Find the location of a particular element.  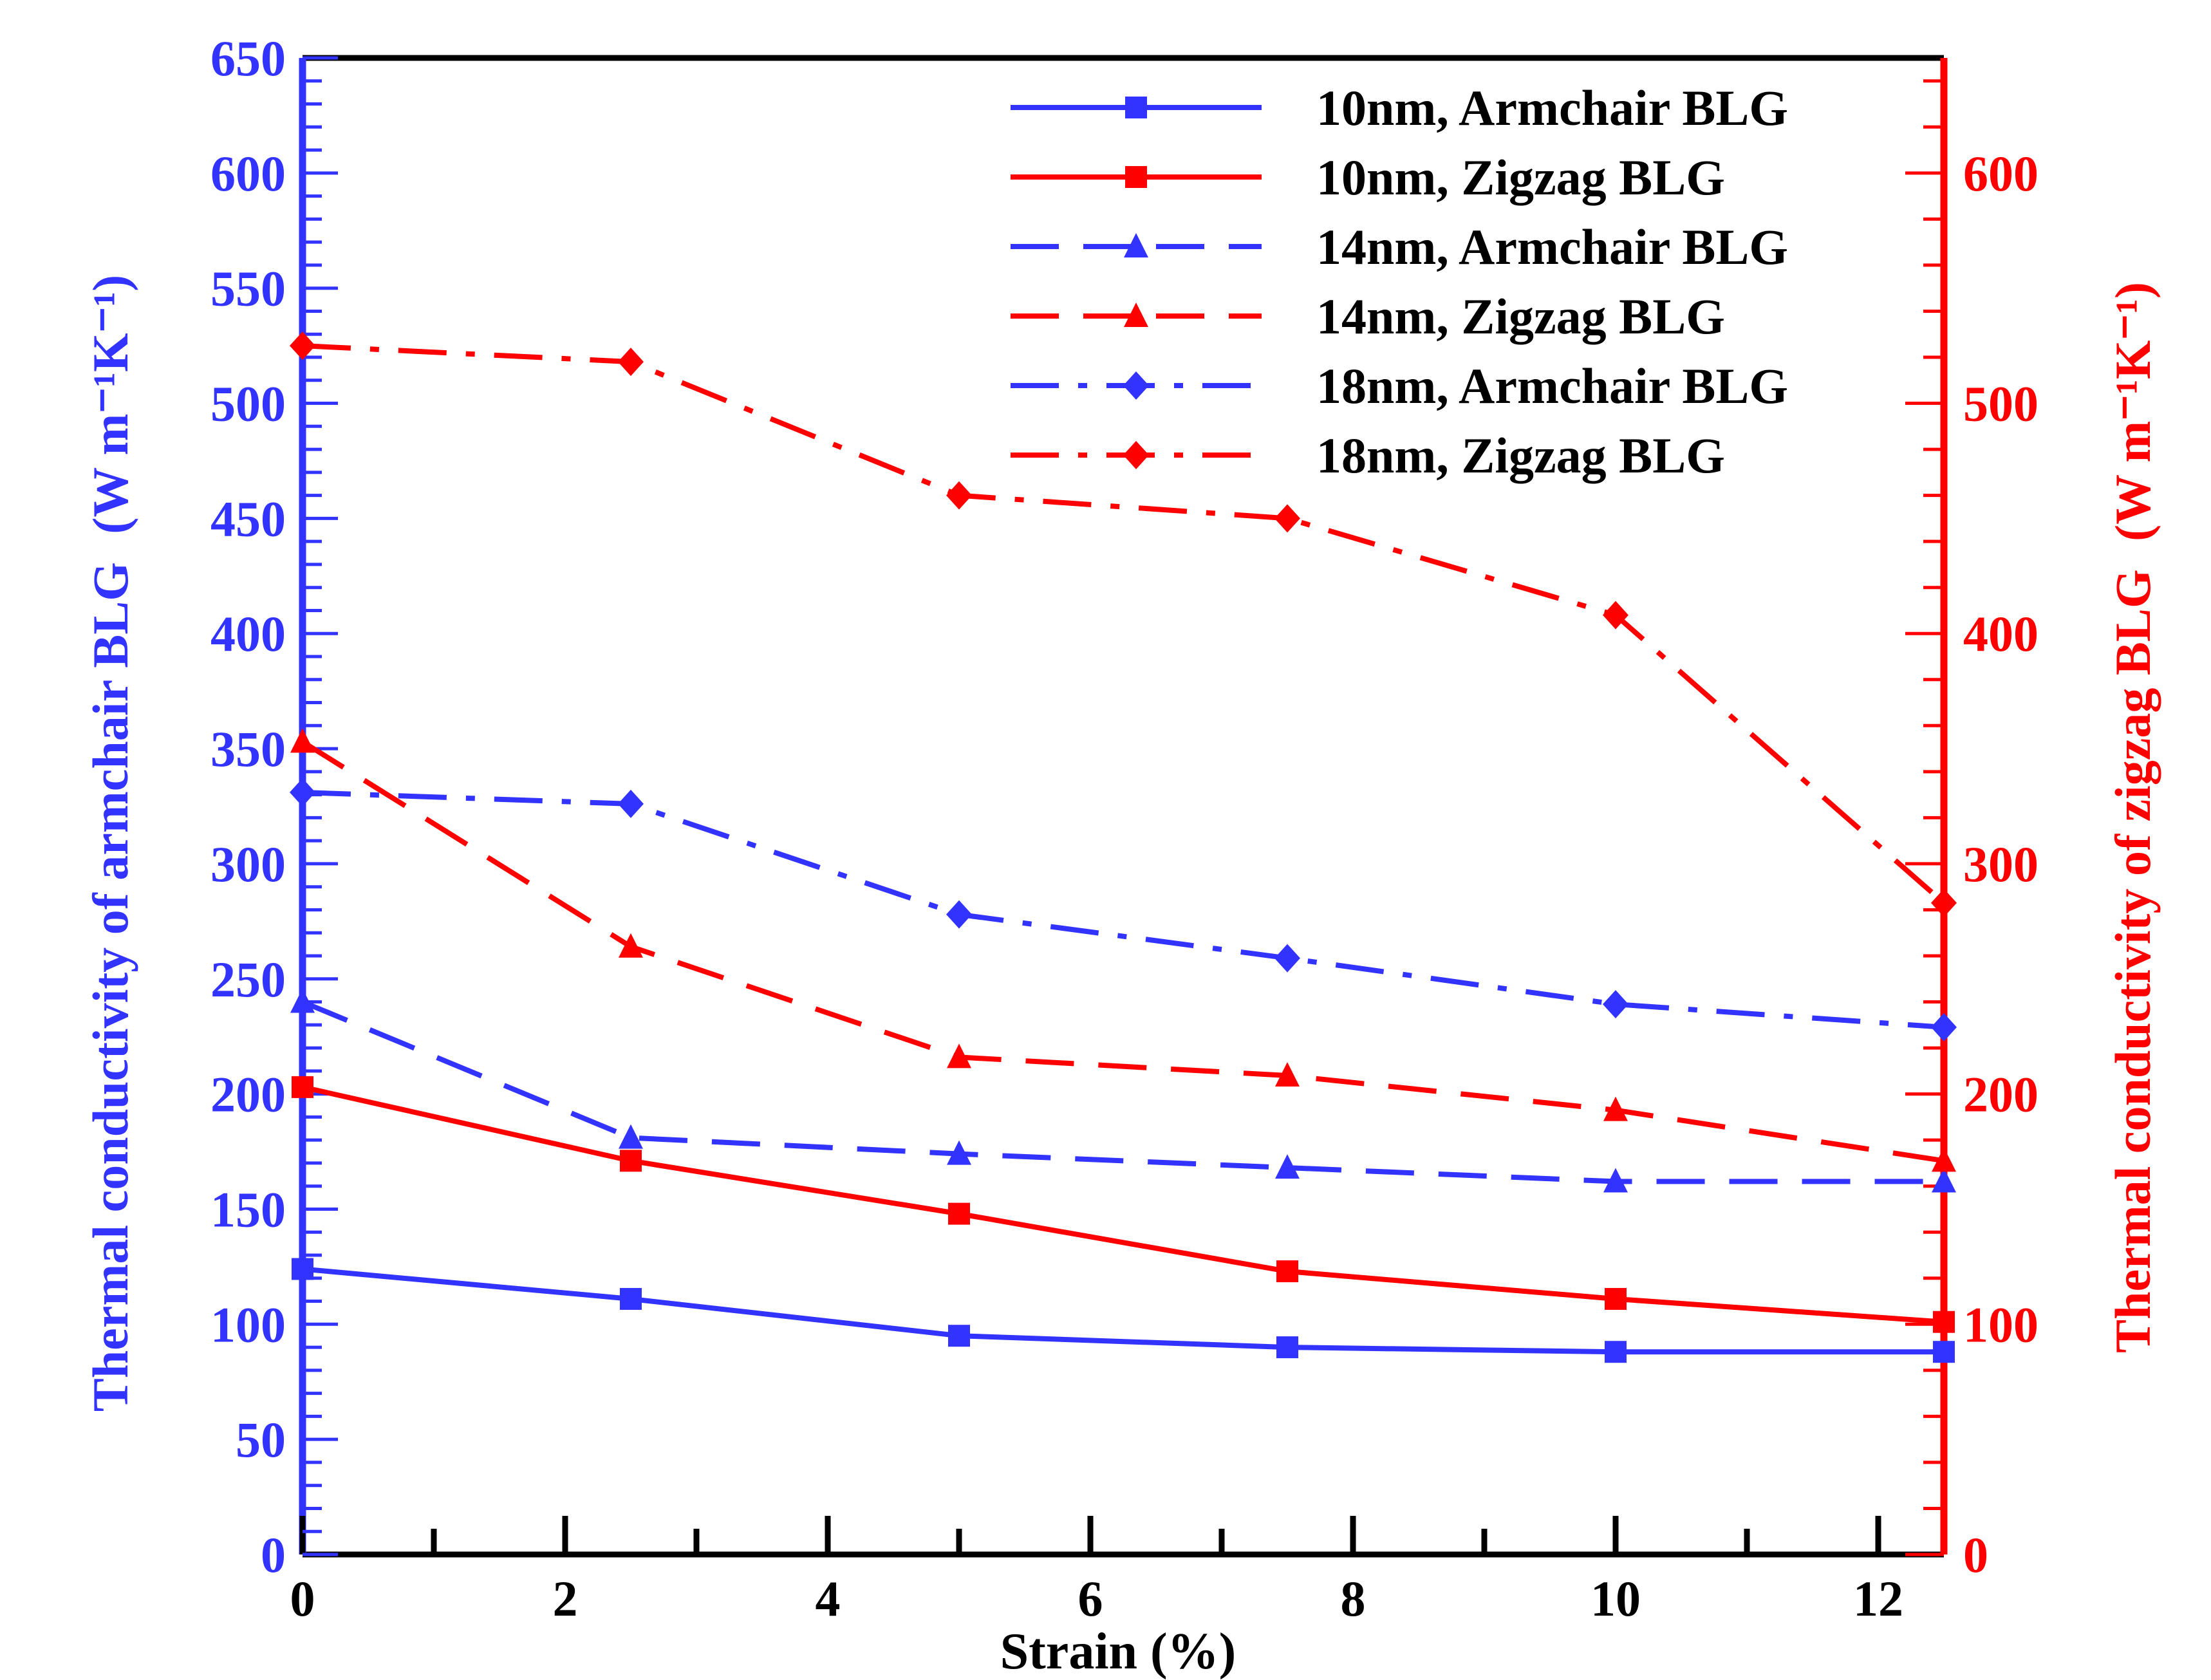

x-tick-label: 4 is located at coordinates (828, 1599).